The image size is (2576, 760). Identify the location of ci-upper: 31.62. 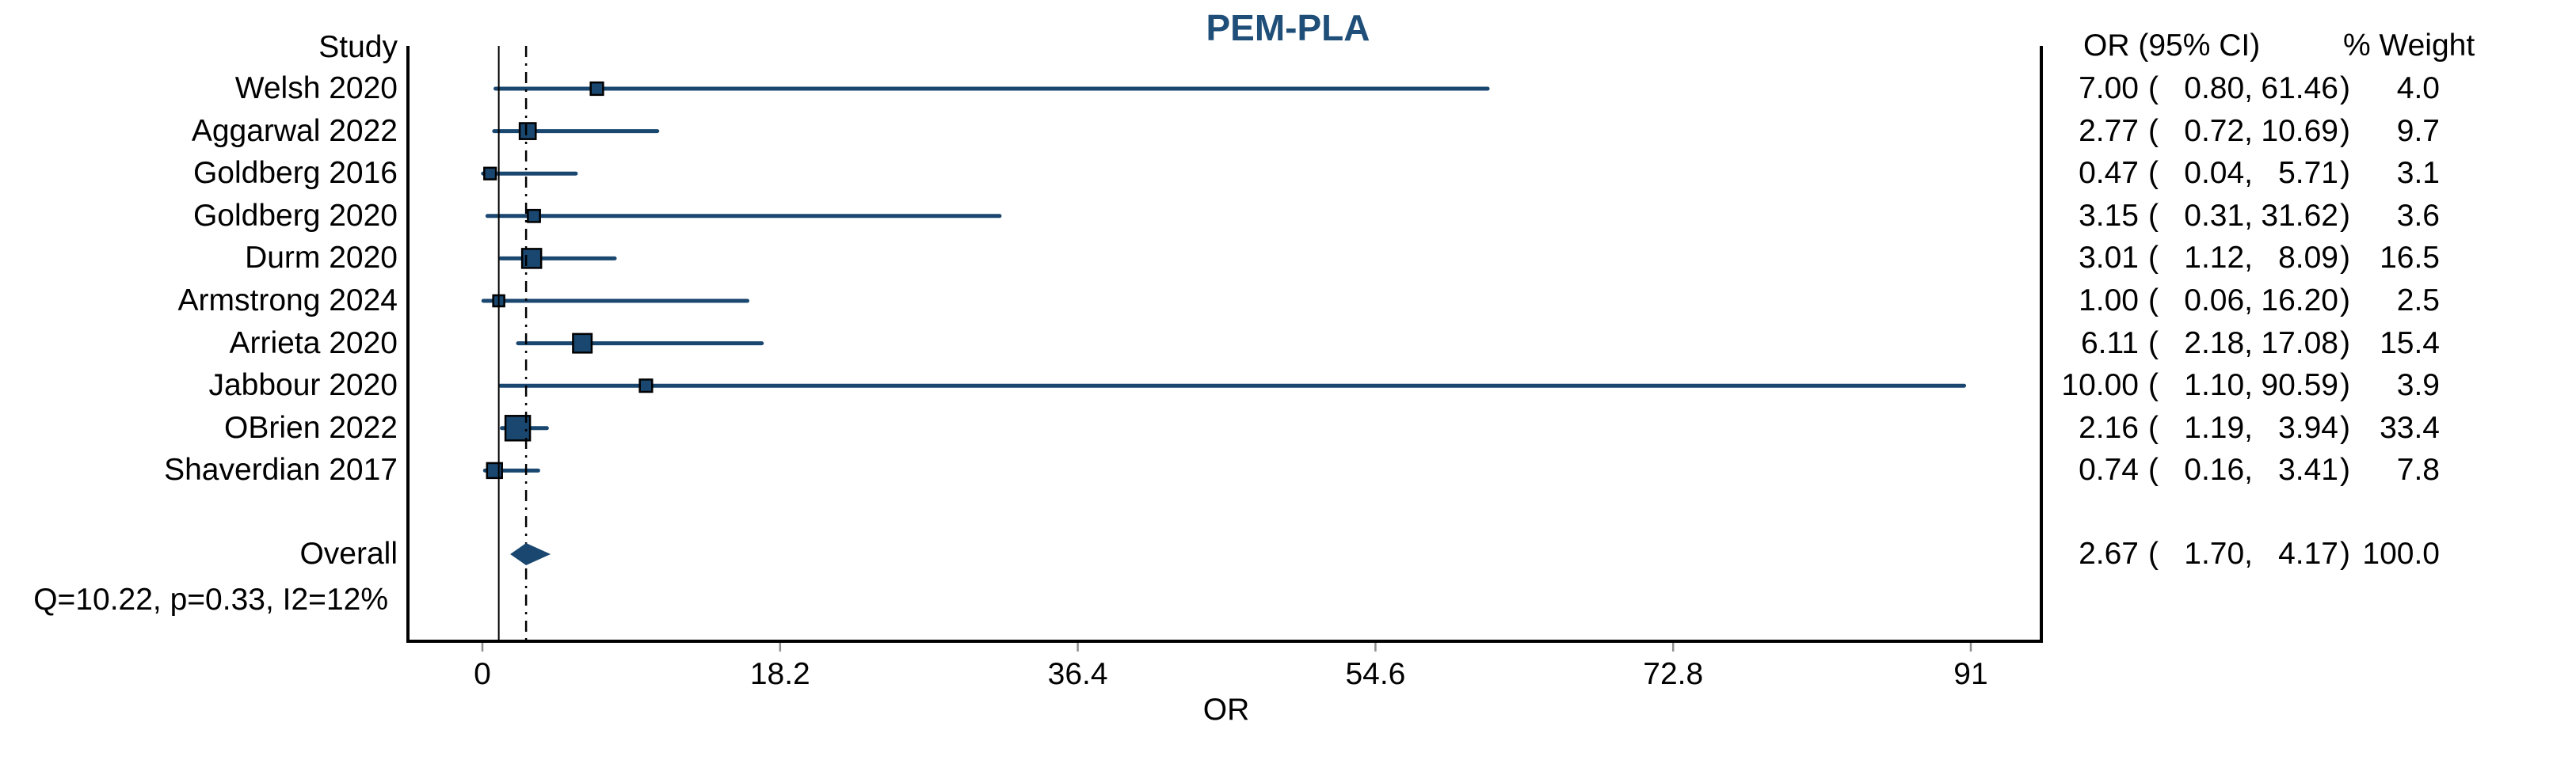
(2299, 215).